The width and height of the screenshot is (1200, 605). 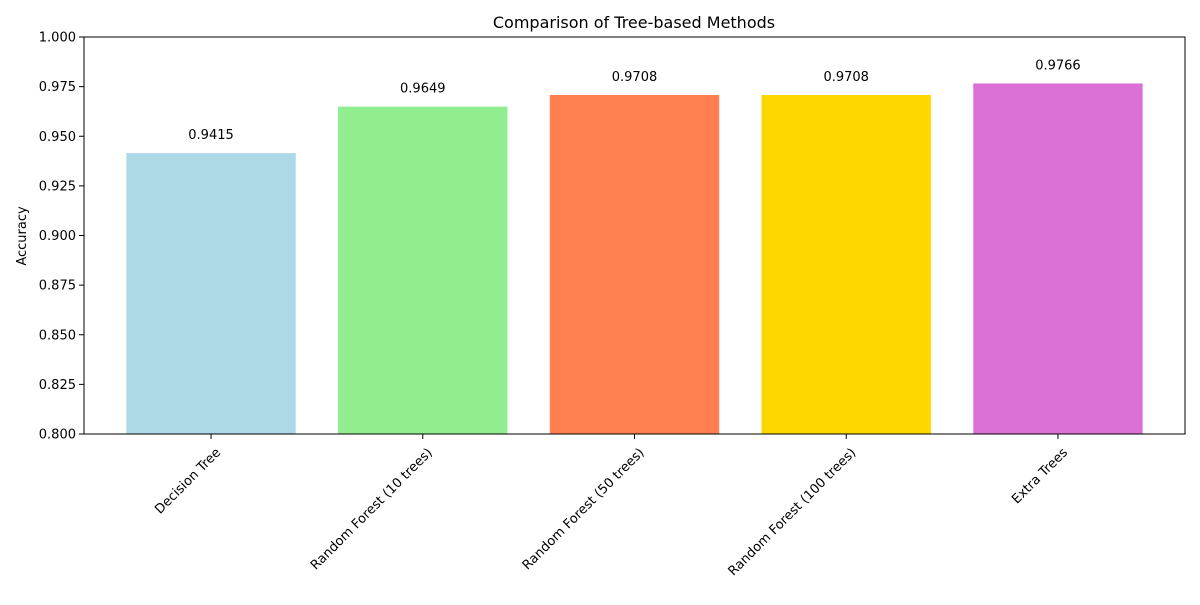 I want to click on bar-value-label: 0.9766, so click(x=1058, y=66).